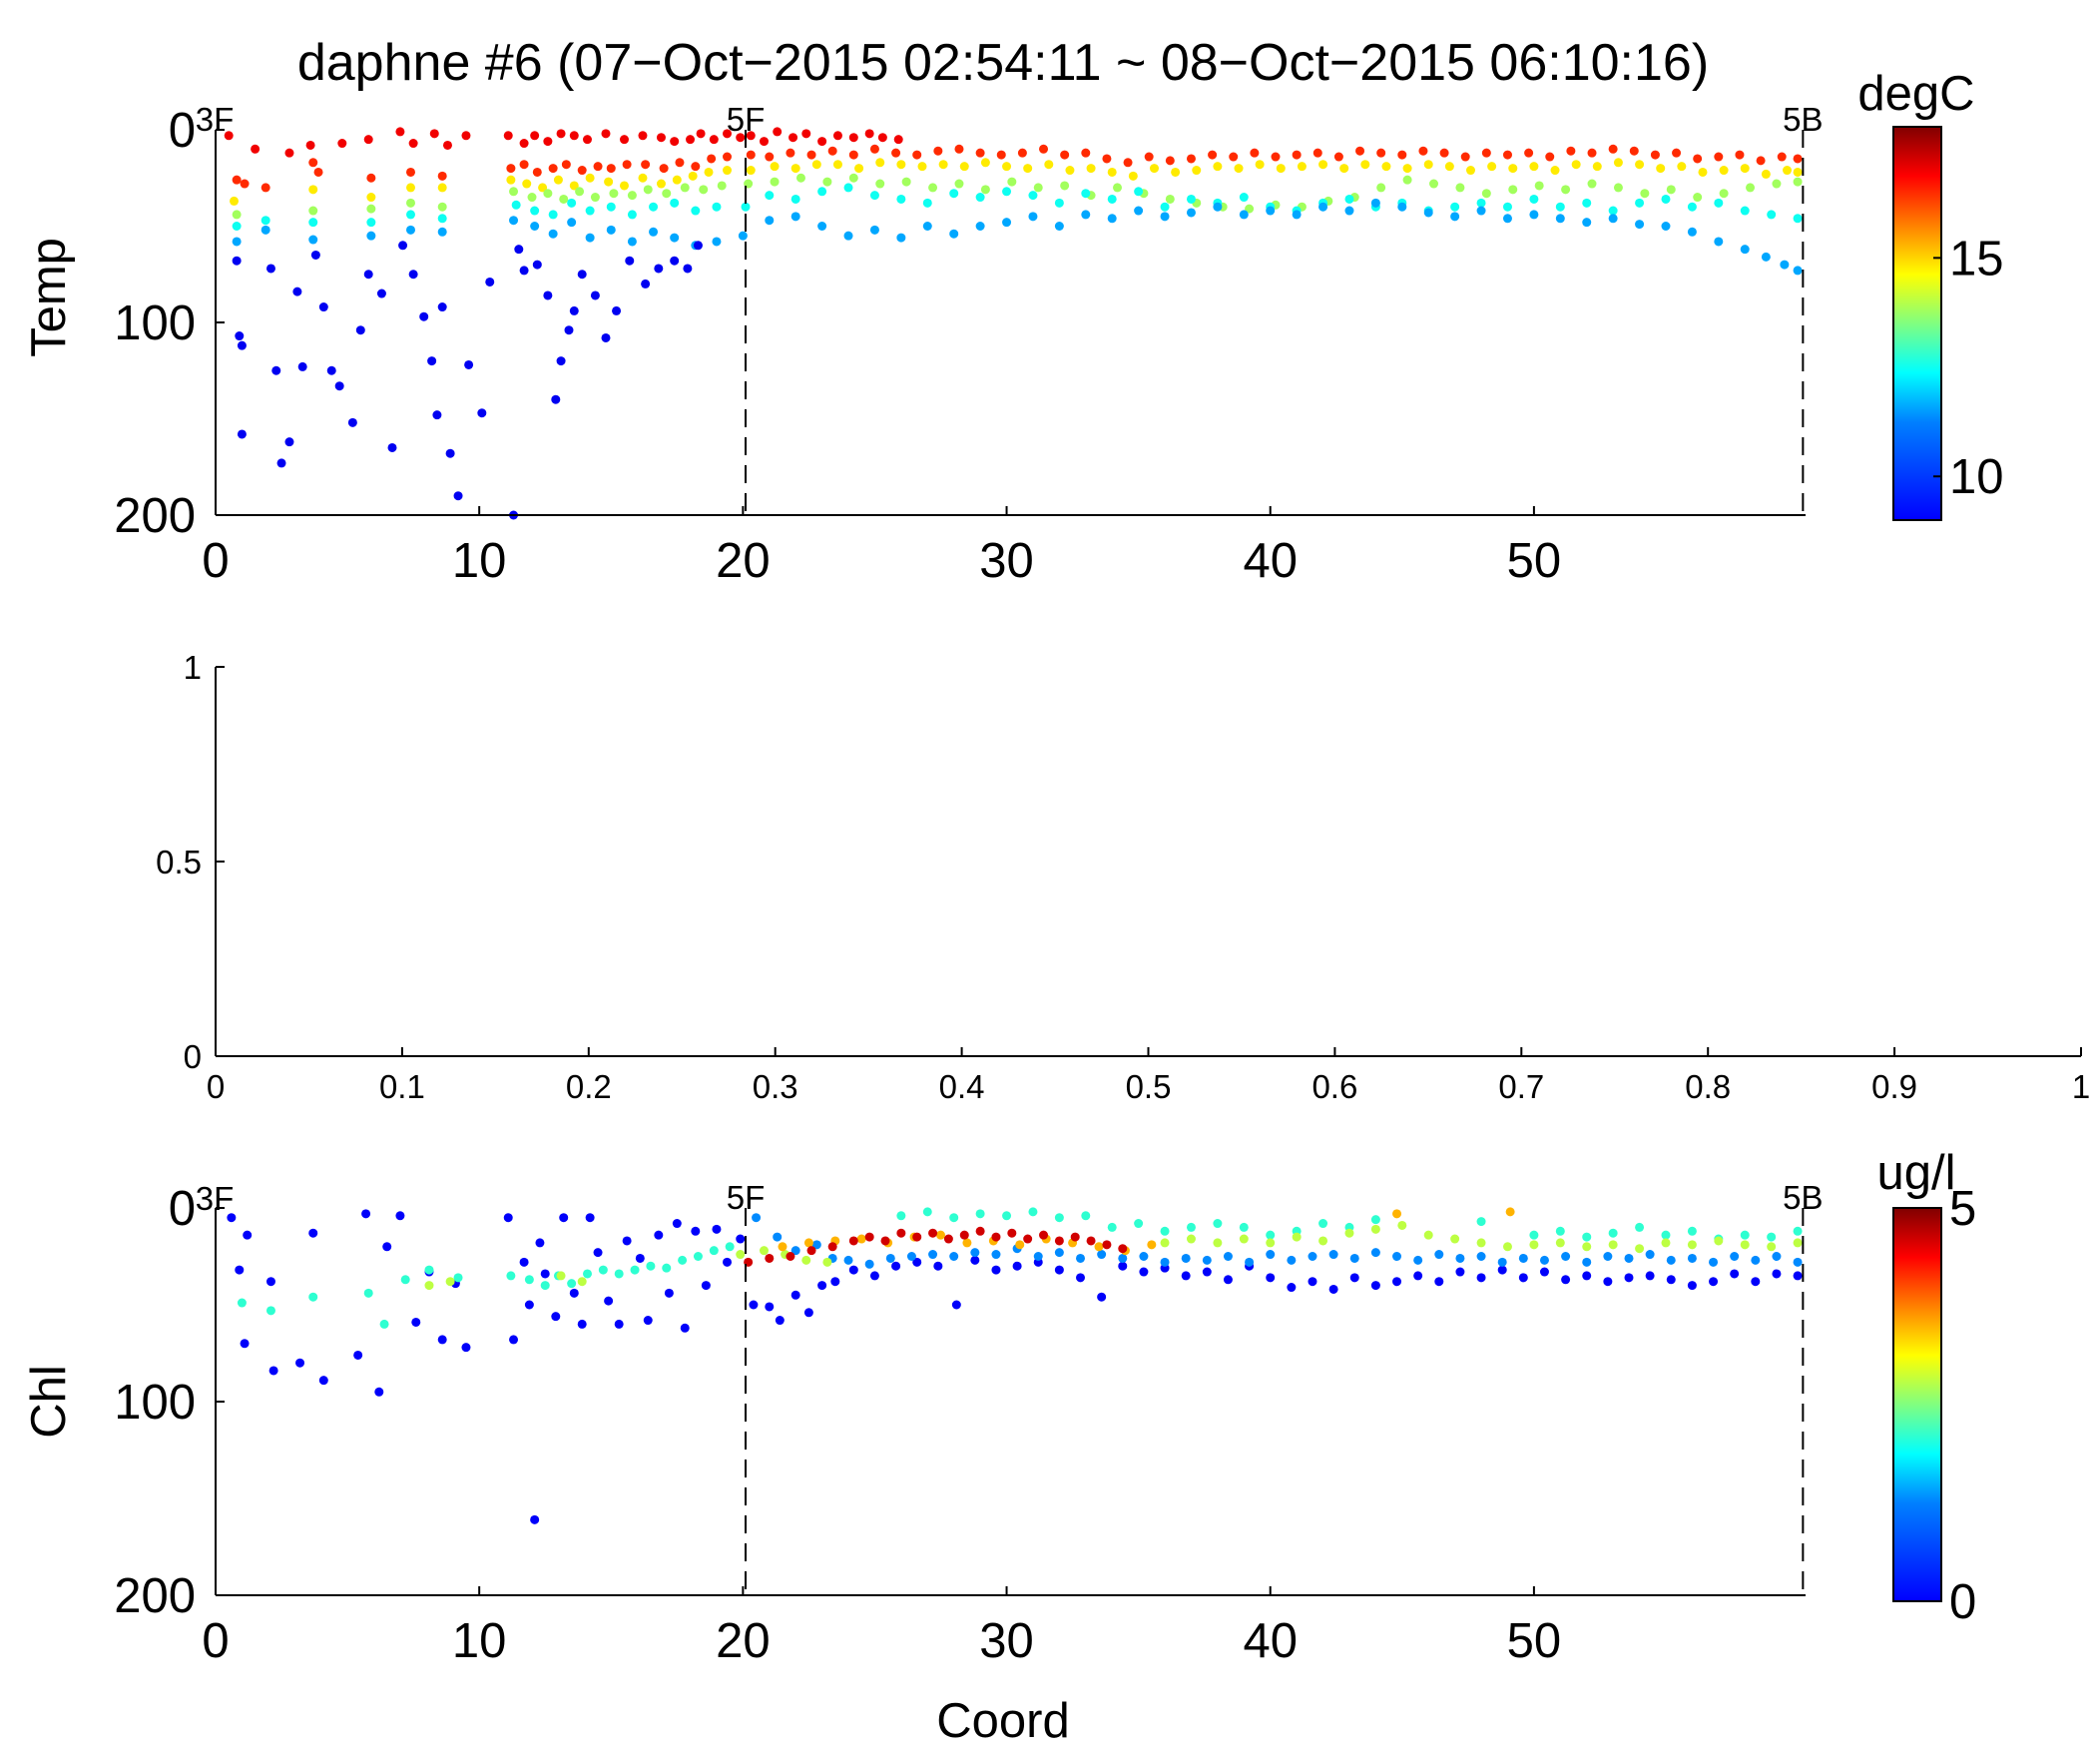 The width and height of the screenshot is (2100, 1755). Describe the element at coordinates (179, 862) in the screenshot. I see `empty-y-tick-label: 0.5` at that location.